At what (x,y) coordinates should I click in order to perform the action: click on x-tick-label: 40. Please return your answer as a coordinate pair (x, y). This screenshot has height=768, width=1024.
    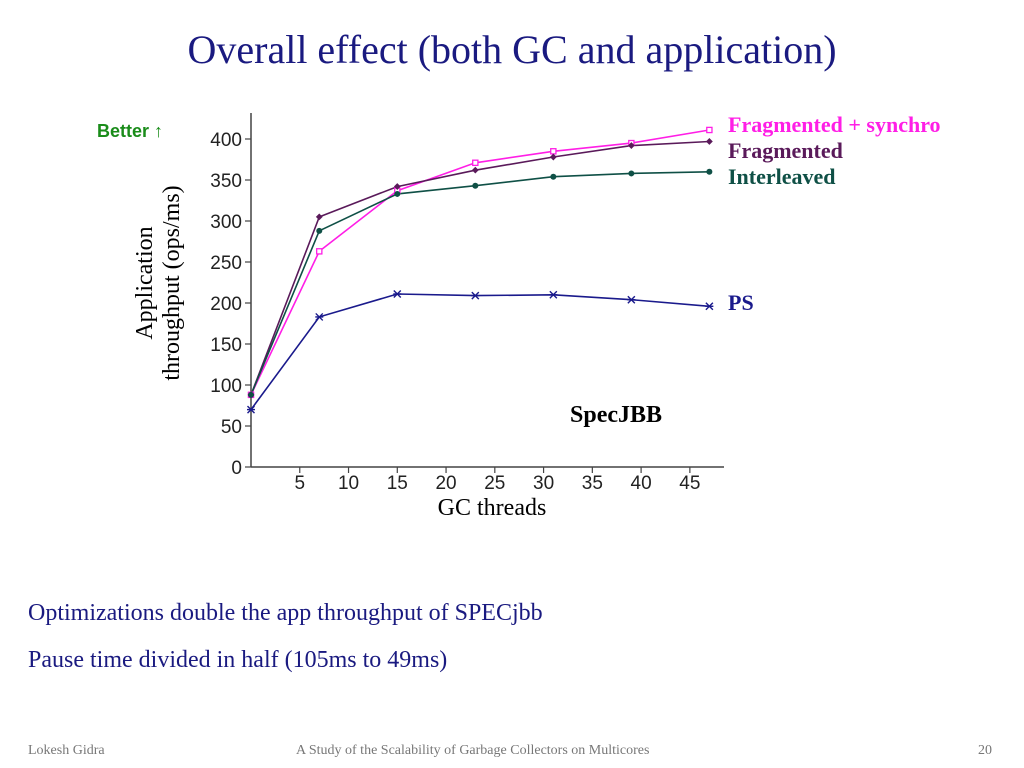
    Looking at the image, I should click on (641, 483).